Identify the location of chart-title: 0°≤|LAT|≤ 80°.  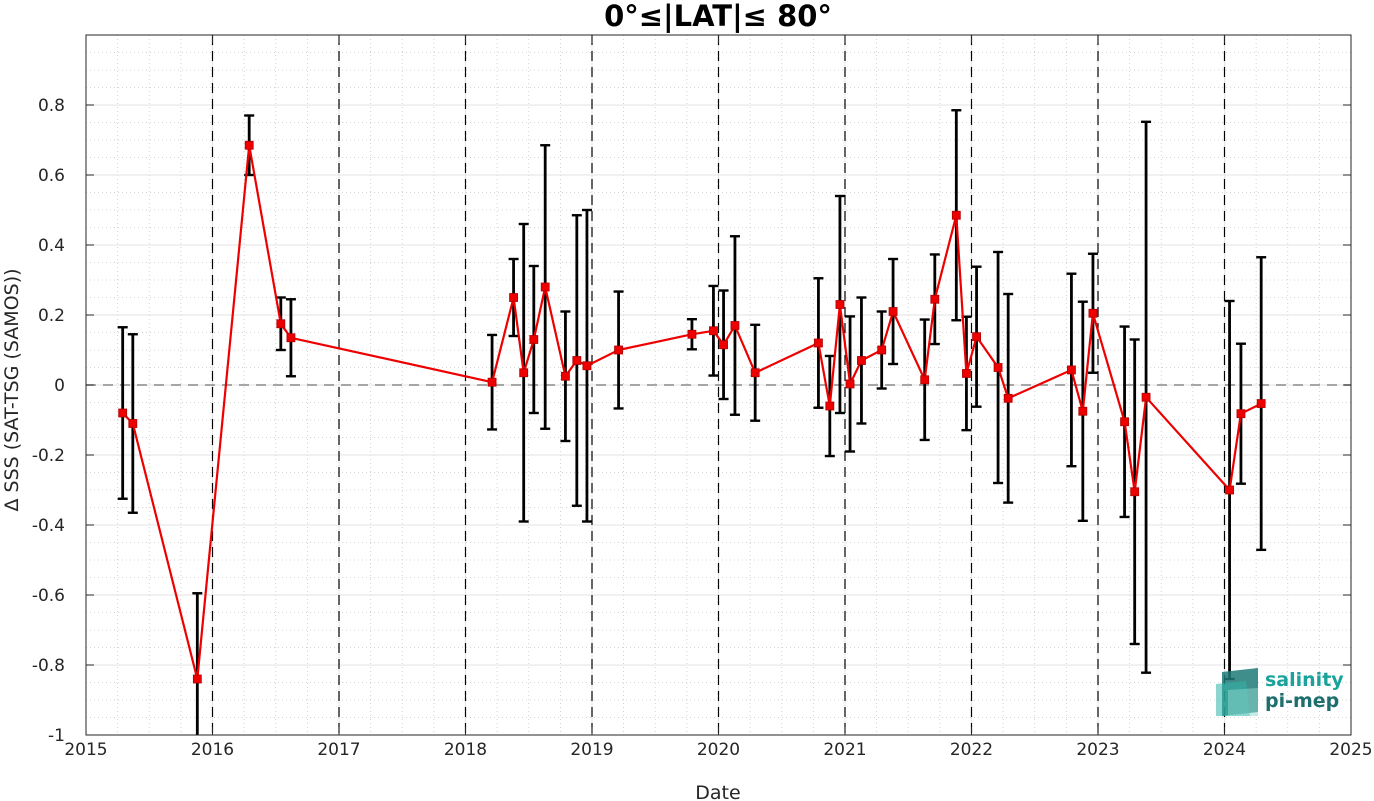
(718, 16).